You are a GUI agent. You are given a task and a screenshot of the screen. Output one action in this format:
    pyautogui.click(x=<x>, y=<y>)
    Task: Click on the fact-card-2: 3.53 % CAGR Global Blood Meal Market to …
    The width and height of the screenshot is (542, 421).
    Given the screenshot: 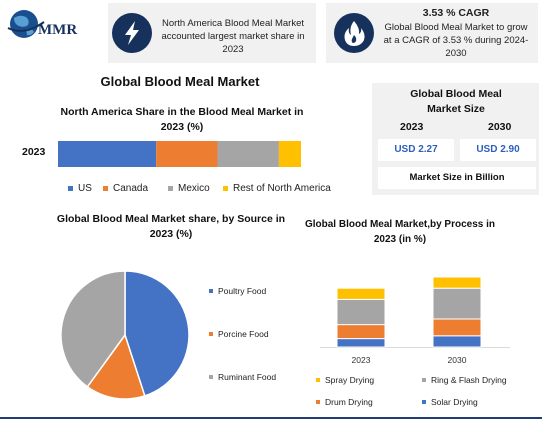 What is the action you would take?
    pyautogui.click(x=432, y=33)
    